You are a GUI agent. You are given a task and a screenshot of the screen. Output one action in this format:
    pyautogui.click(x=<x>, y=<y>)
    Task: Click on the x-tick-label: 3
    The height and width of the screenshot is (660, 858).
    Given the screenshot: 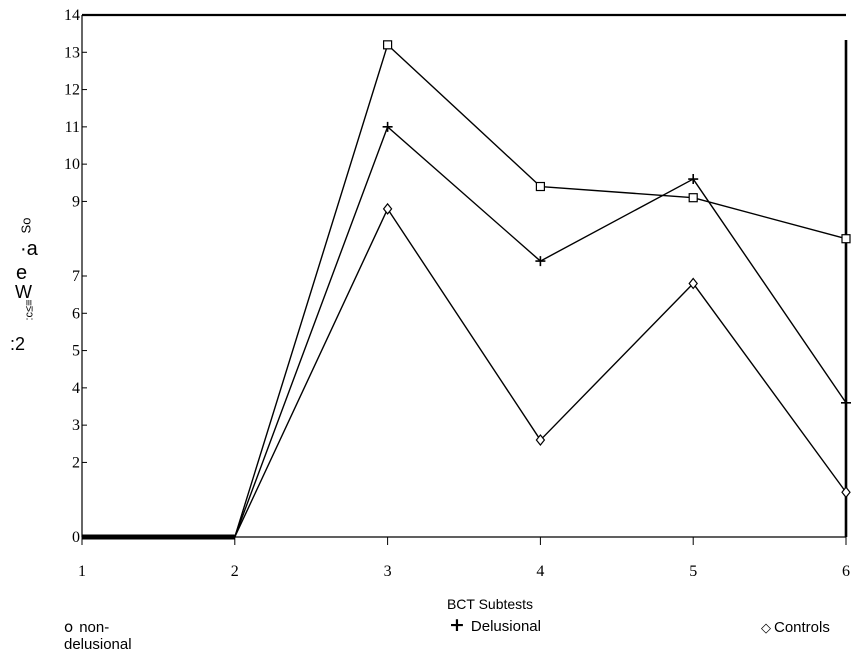 What is the action you would take?
    pyautogui.click(x=388, y=571)
    